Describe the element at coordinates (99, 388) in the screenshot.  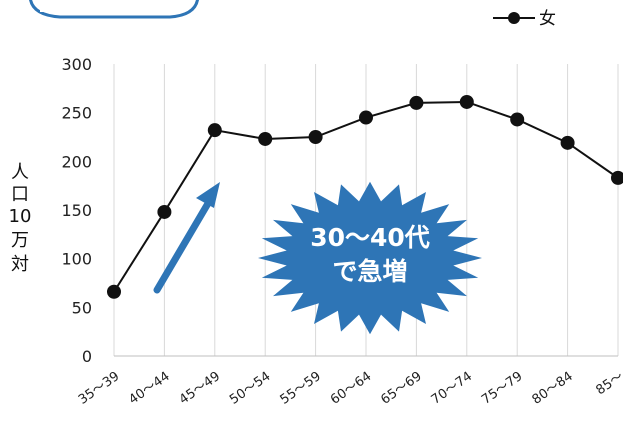
I see `x-tick-label: 35～39` at that location.